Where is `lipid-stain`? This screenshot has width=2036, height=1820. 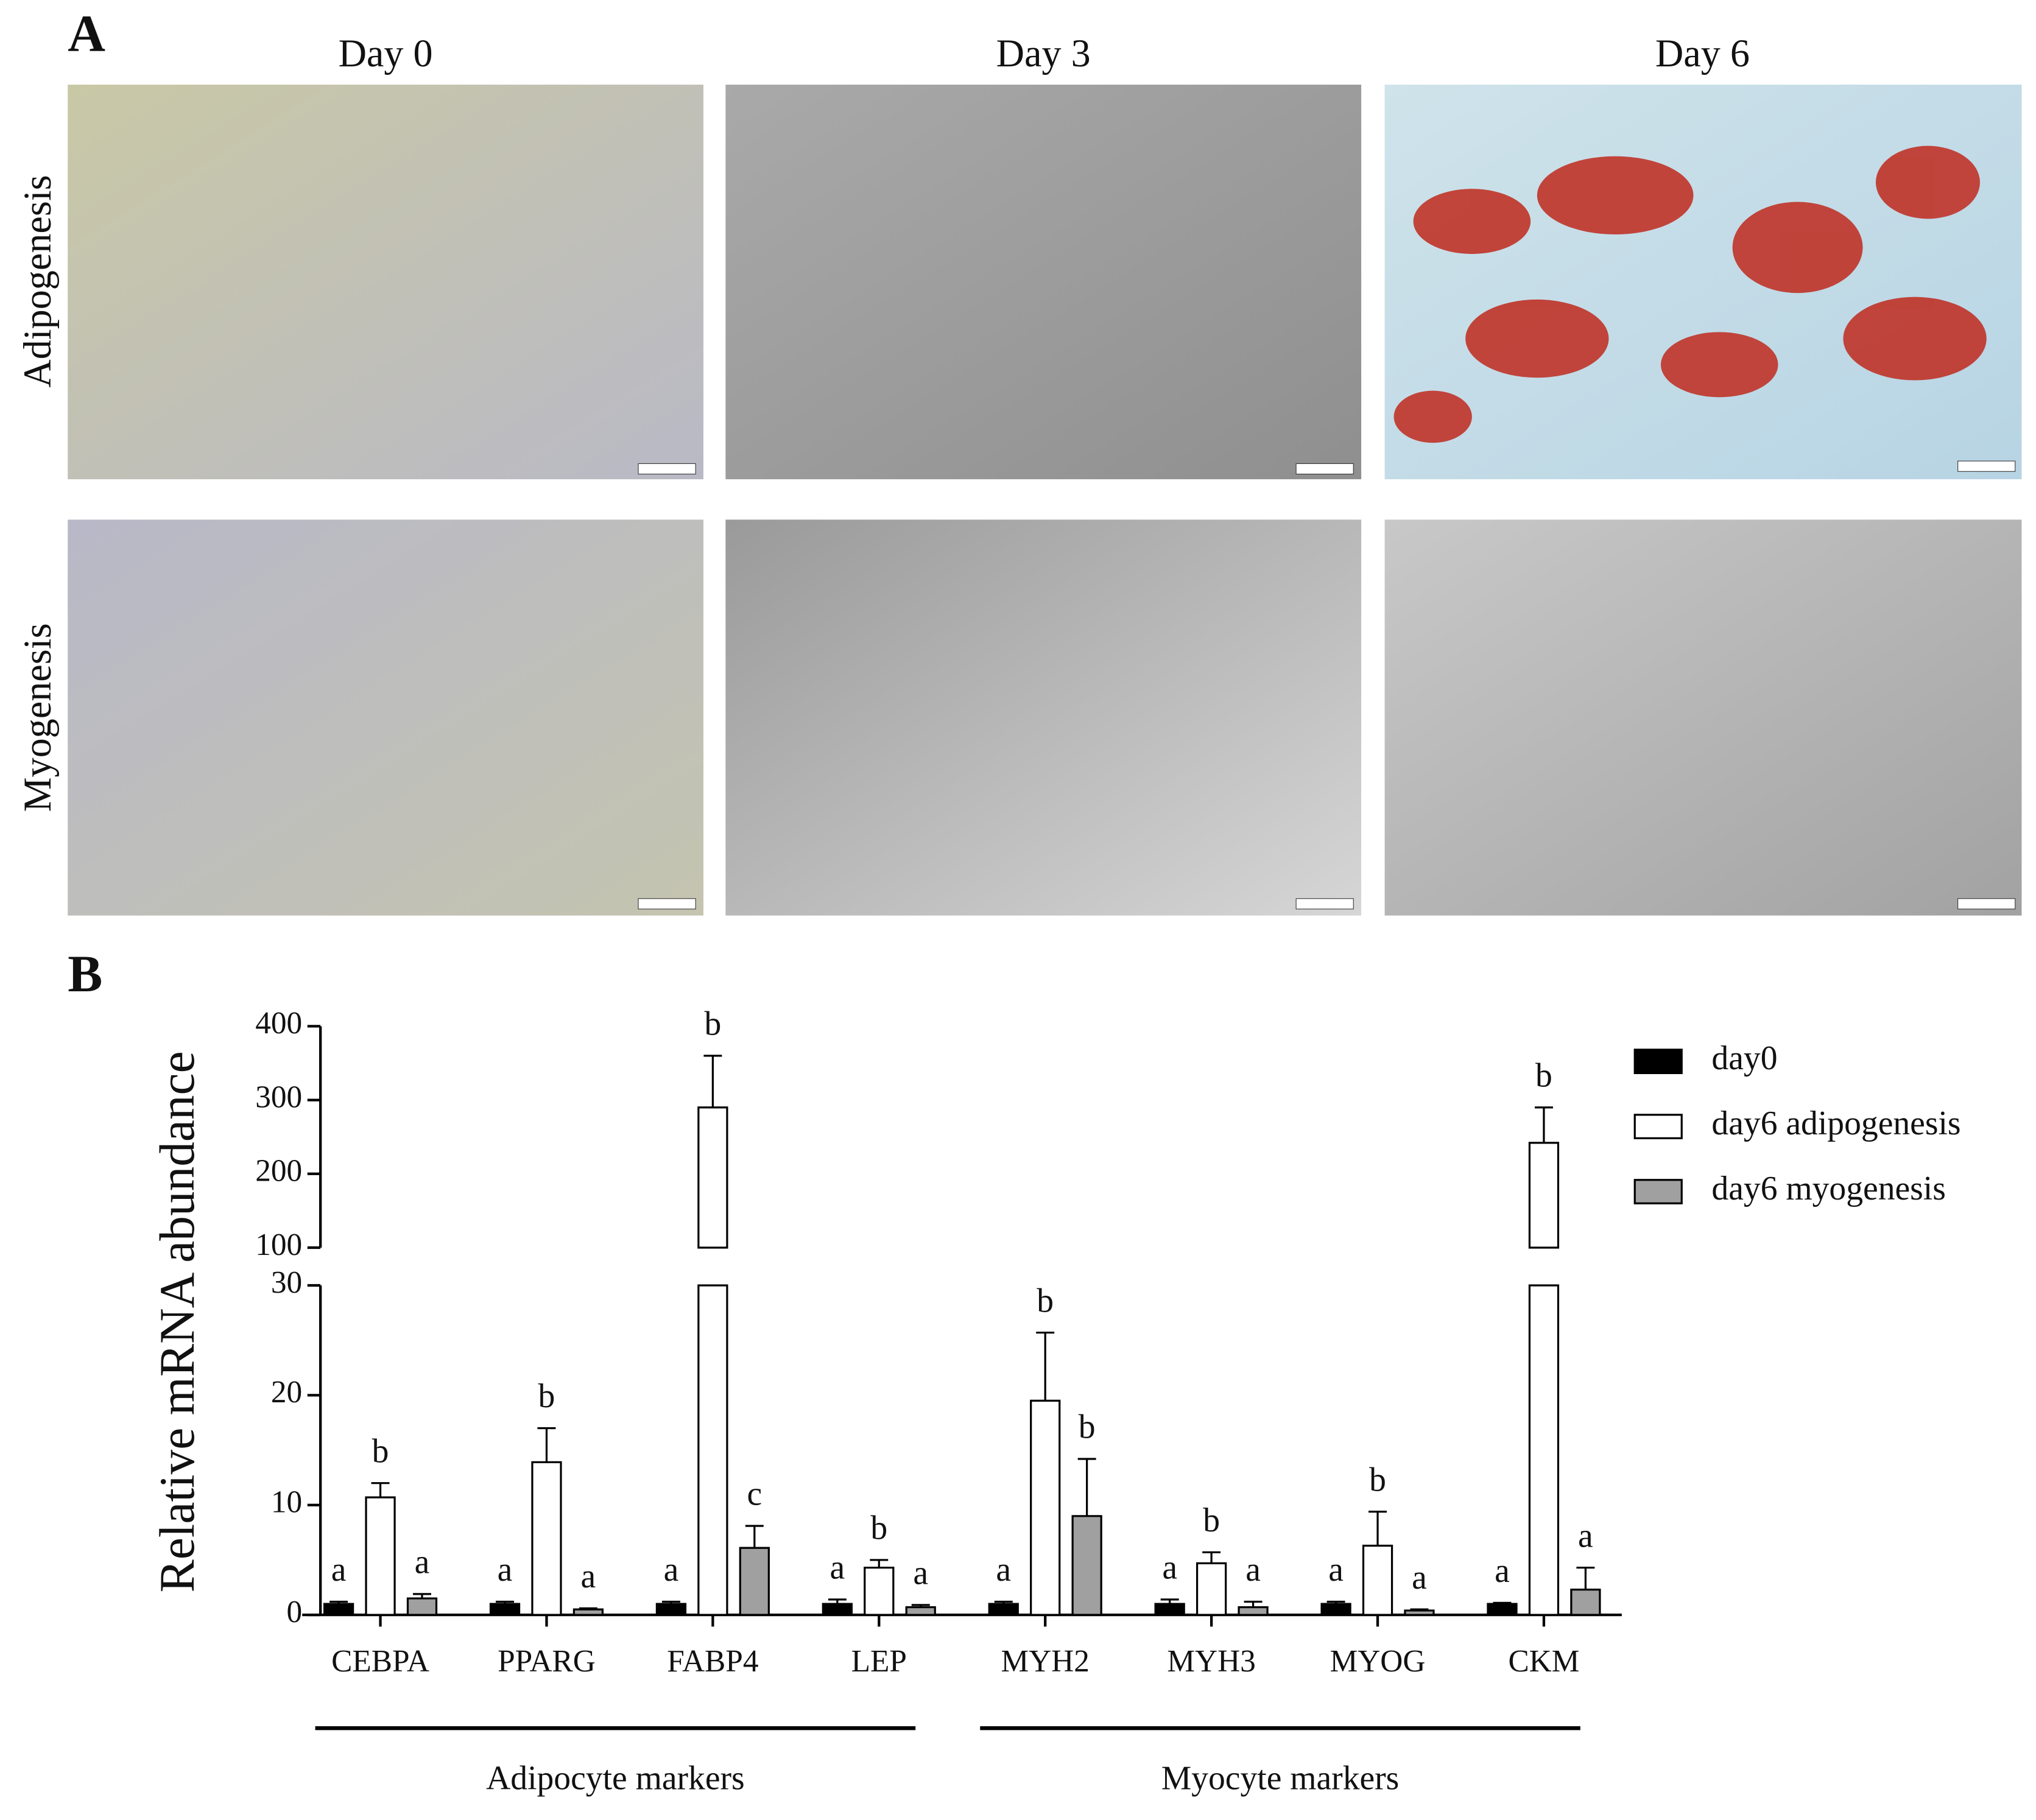
lipid-stain is located at coordinates (1690, 294).